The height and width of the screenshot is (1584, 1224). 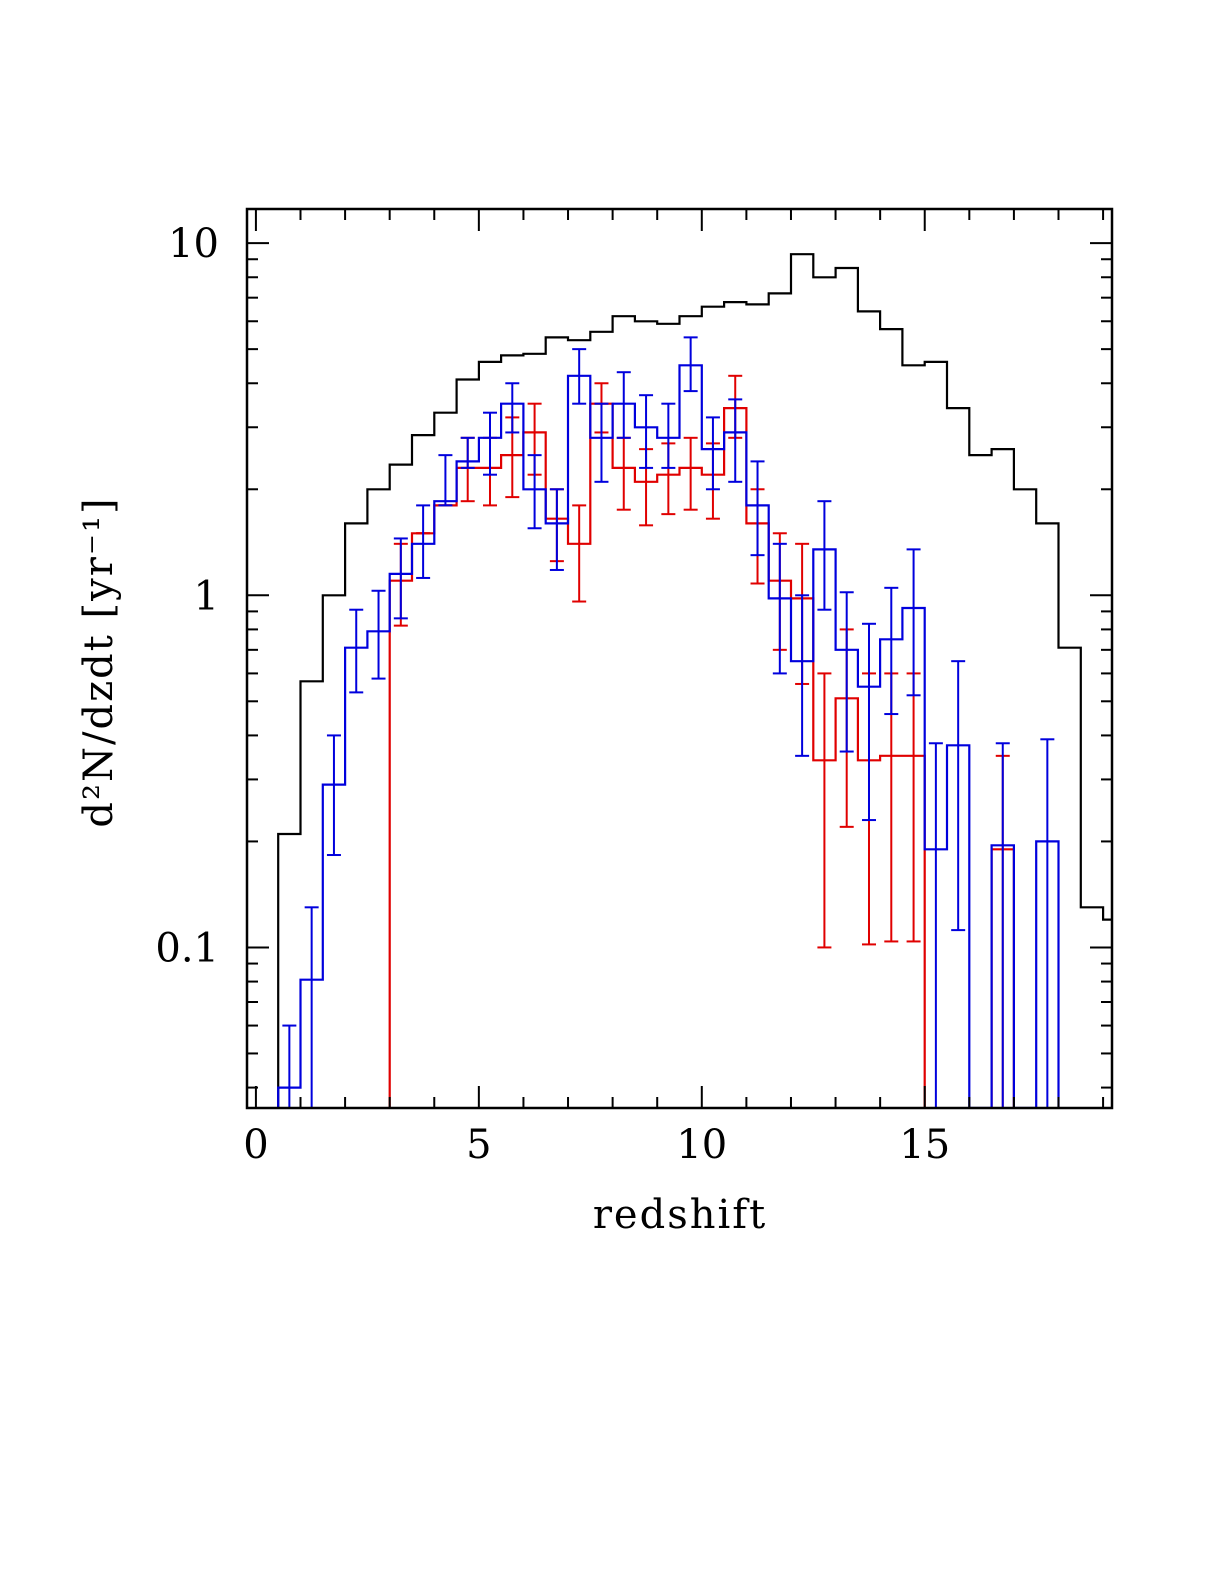 I want to click on y-axis-title: d²N/dzdt [yr⁻¹], so click(x=99, y=661).